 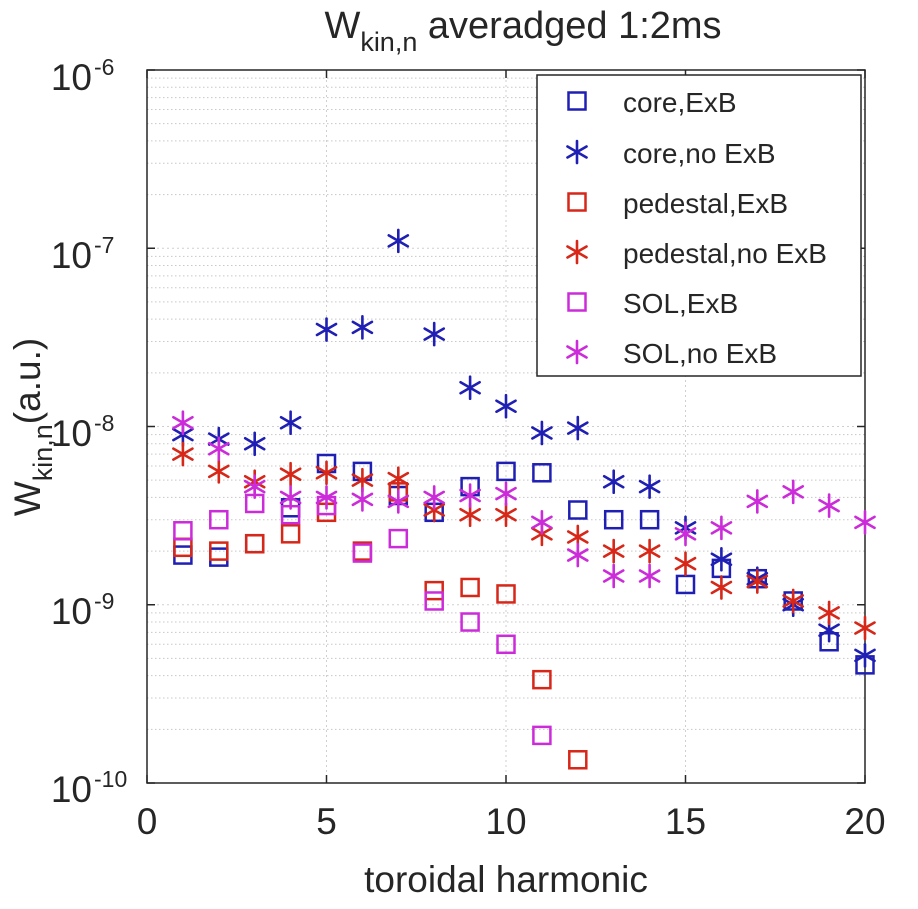 What do you see at coordinates (699, 153) in the screenshot?
I see `legend-label: core,no ExB` at bounding box center [699, 153].